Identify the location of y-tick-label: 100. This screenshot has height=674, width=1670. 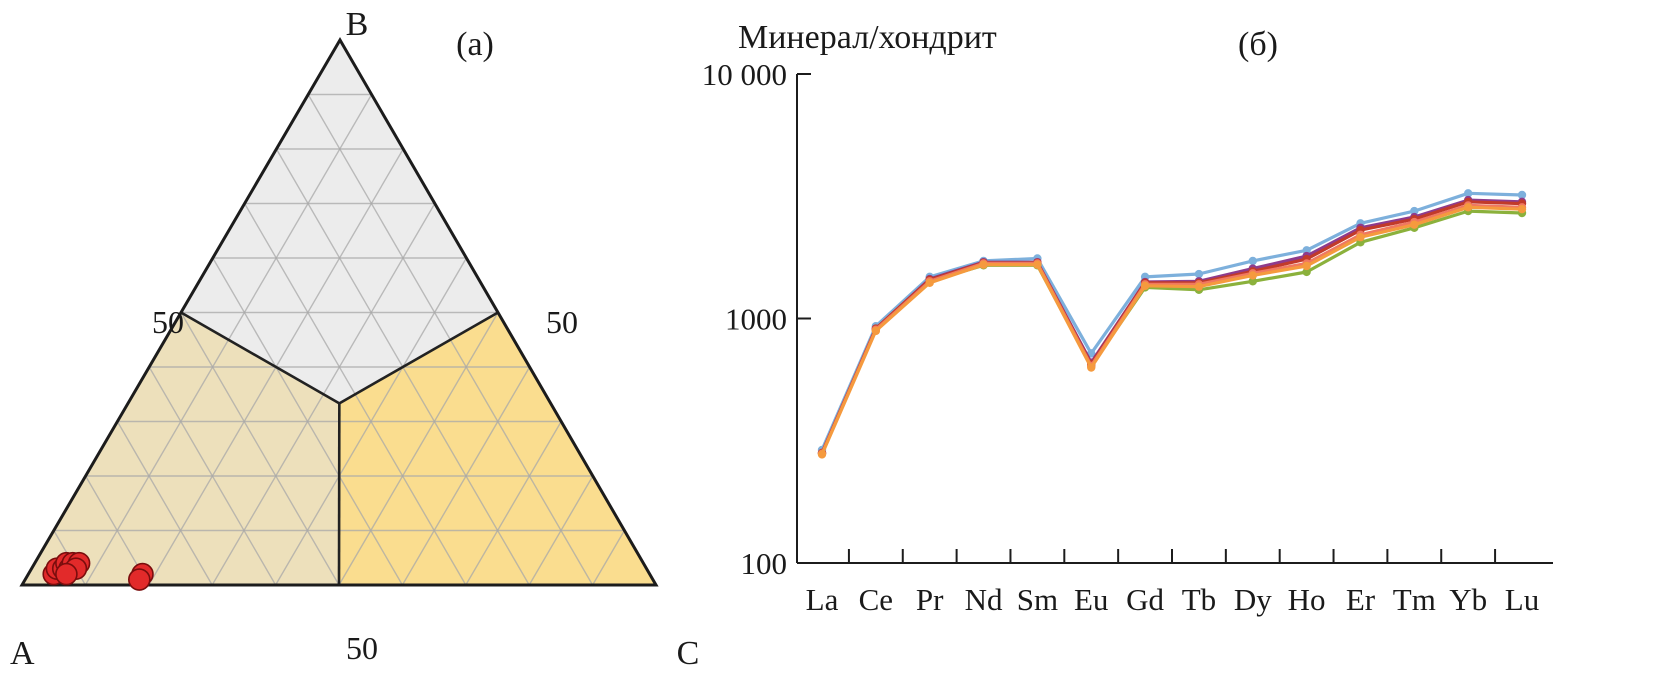
(764, 563).